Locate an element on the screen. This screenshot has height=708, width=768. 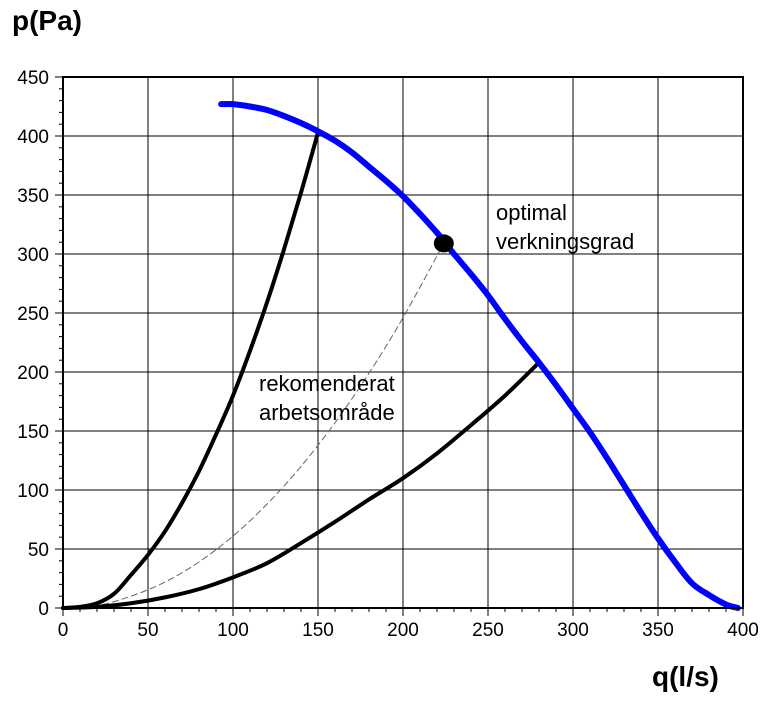
x-tick-label: 50 is located at coordinates (147, 630).